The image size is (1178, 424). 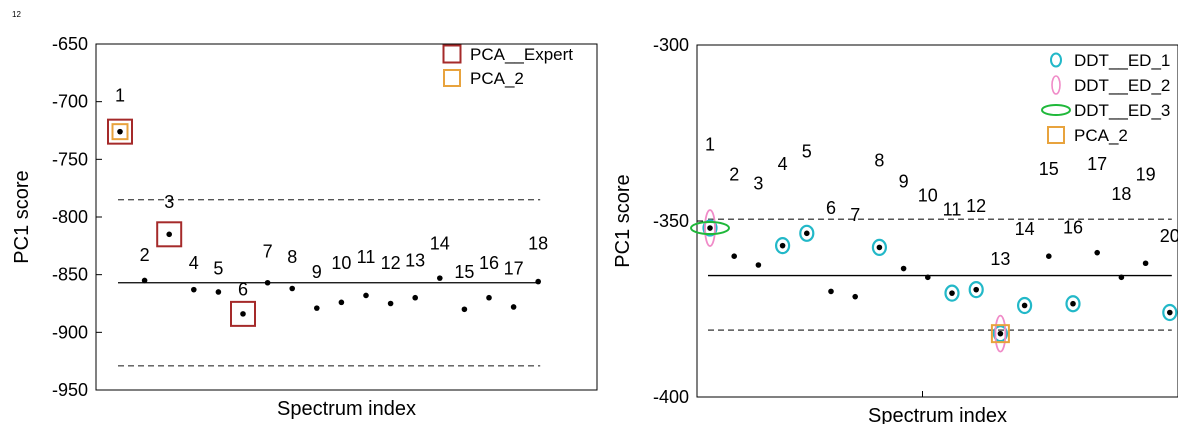 I want to click on y-tick-label: -950, so click(x=70, y=390).